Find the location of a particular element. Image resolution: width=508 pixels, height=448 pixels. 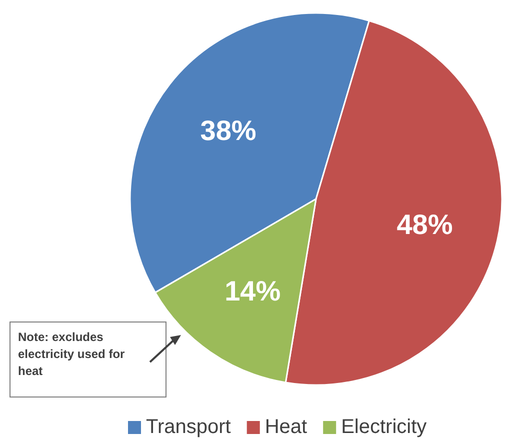

legend-label: Electricity is located at coordinates (384, 427).